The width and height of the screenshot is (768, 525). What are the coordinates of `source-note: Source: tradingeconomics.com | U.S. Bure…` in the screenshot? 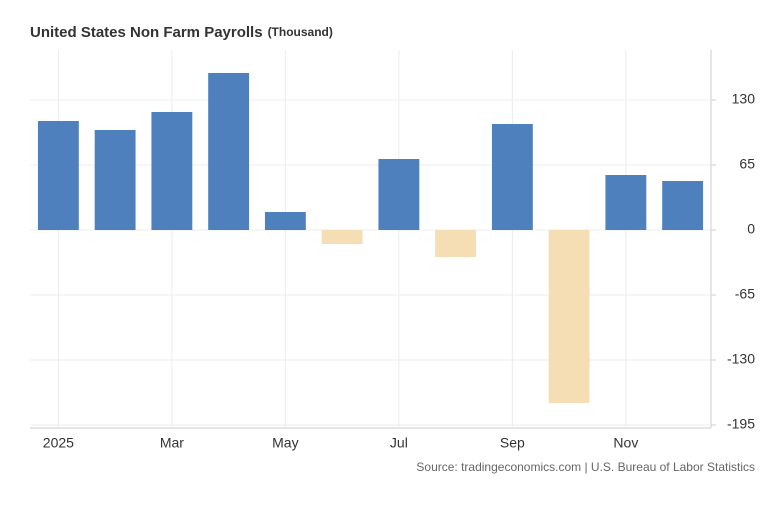 It's located at (585, 467).